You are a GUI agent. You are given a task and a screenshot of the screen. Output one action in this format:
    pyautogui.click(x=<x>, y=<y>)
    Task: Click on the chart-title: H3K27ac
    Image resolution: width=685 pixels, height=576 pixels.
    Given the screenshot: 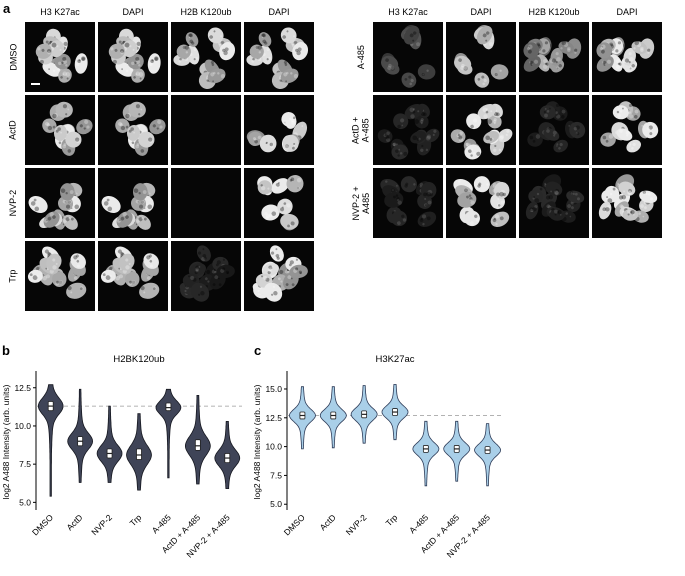 What is the action you would take?
    pyautogui.click(x=394, y=359)
    